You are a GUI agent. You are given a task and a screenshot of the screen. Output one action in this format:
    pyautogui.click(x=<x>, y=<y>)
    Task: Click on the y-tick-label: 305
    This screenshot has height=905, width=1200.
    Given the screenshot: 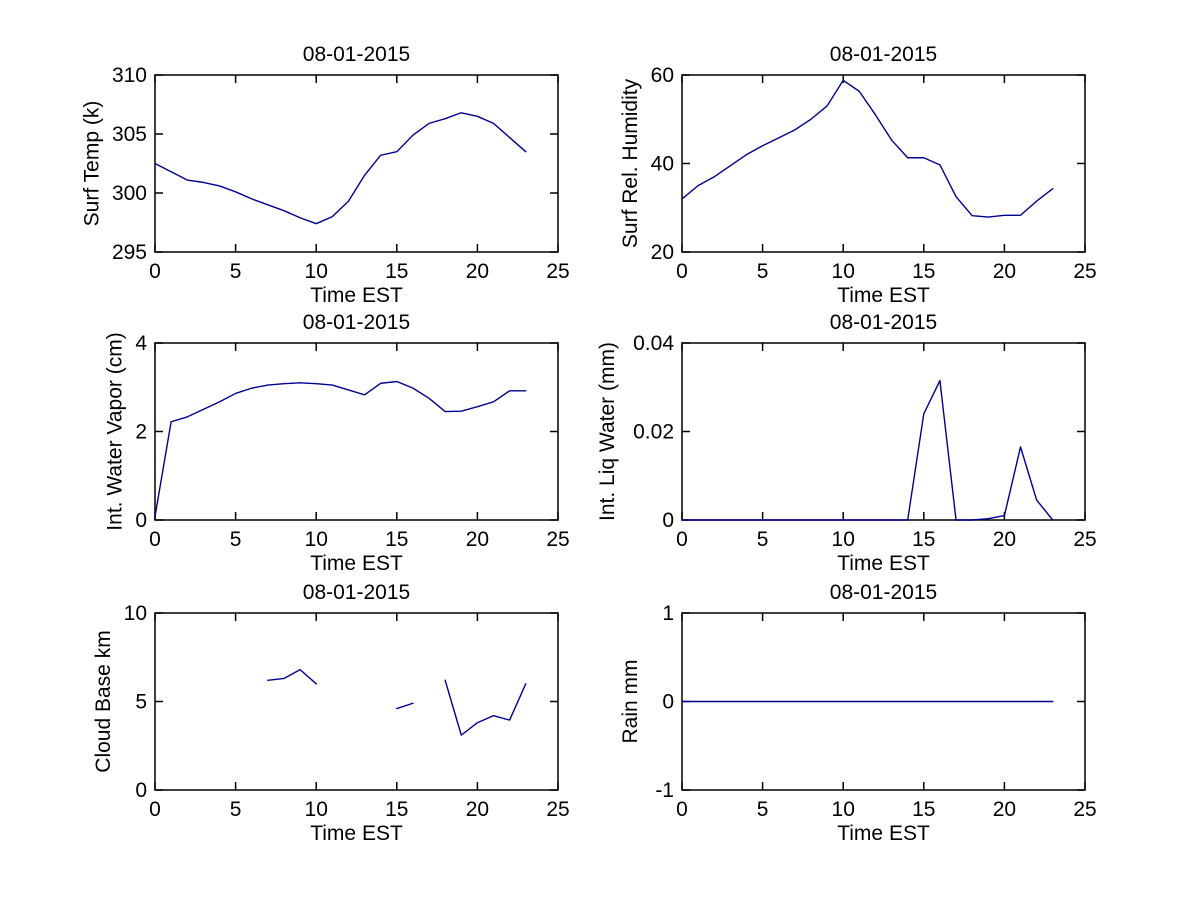 What is the action you would take?
    pyautogui.click(x=129, y=134)
    